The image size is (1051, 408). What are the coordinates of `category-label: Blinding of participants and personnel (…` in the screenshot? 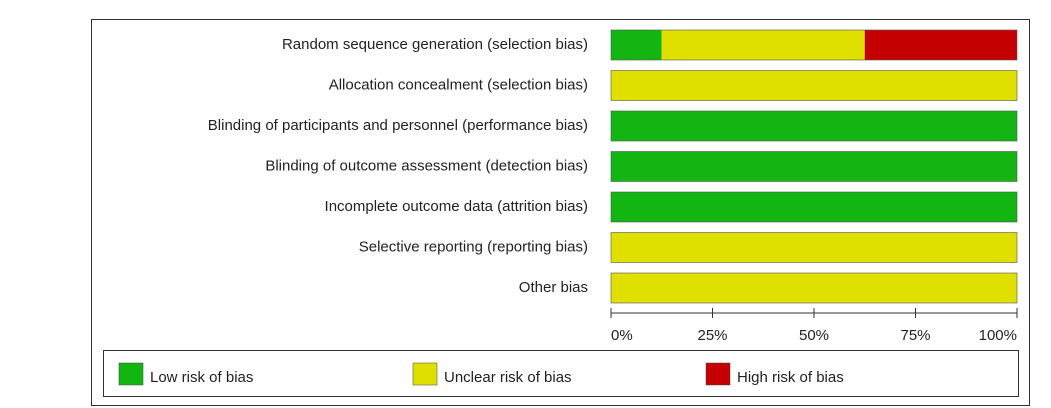 It's located at (398, 125).